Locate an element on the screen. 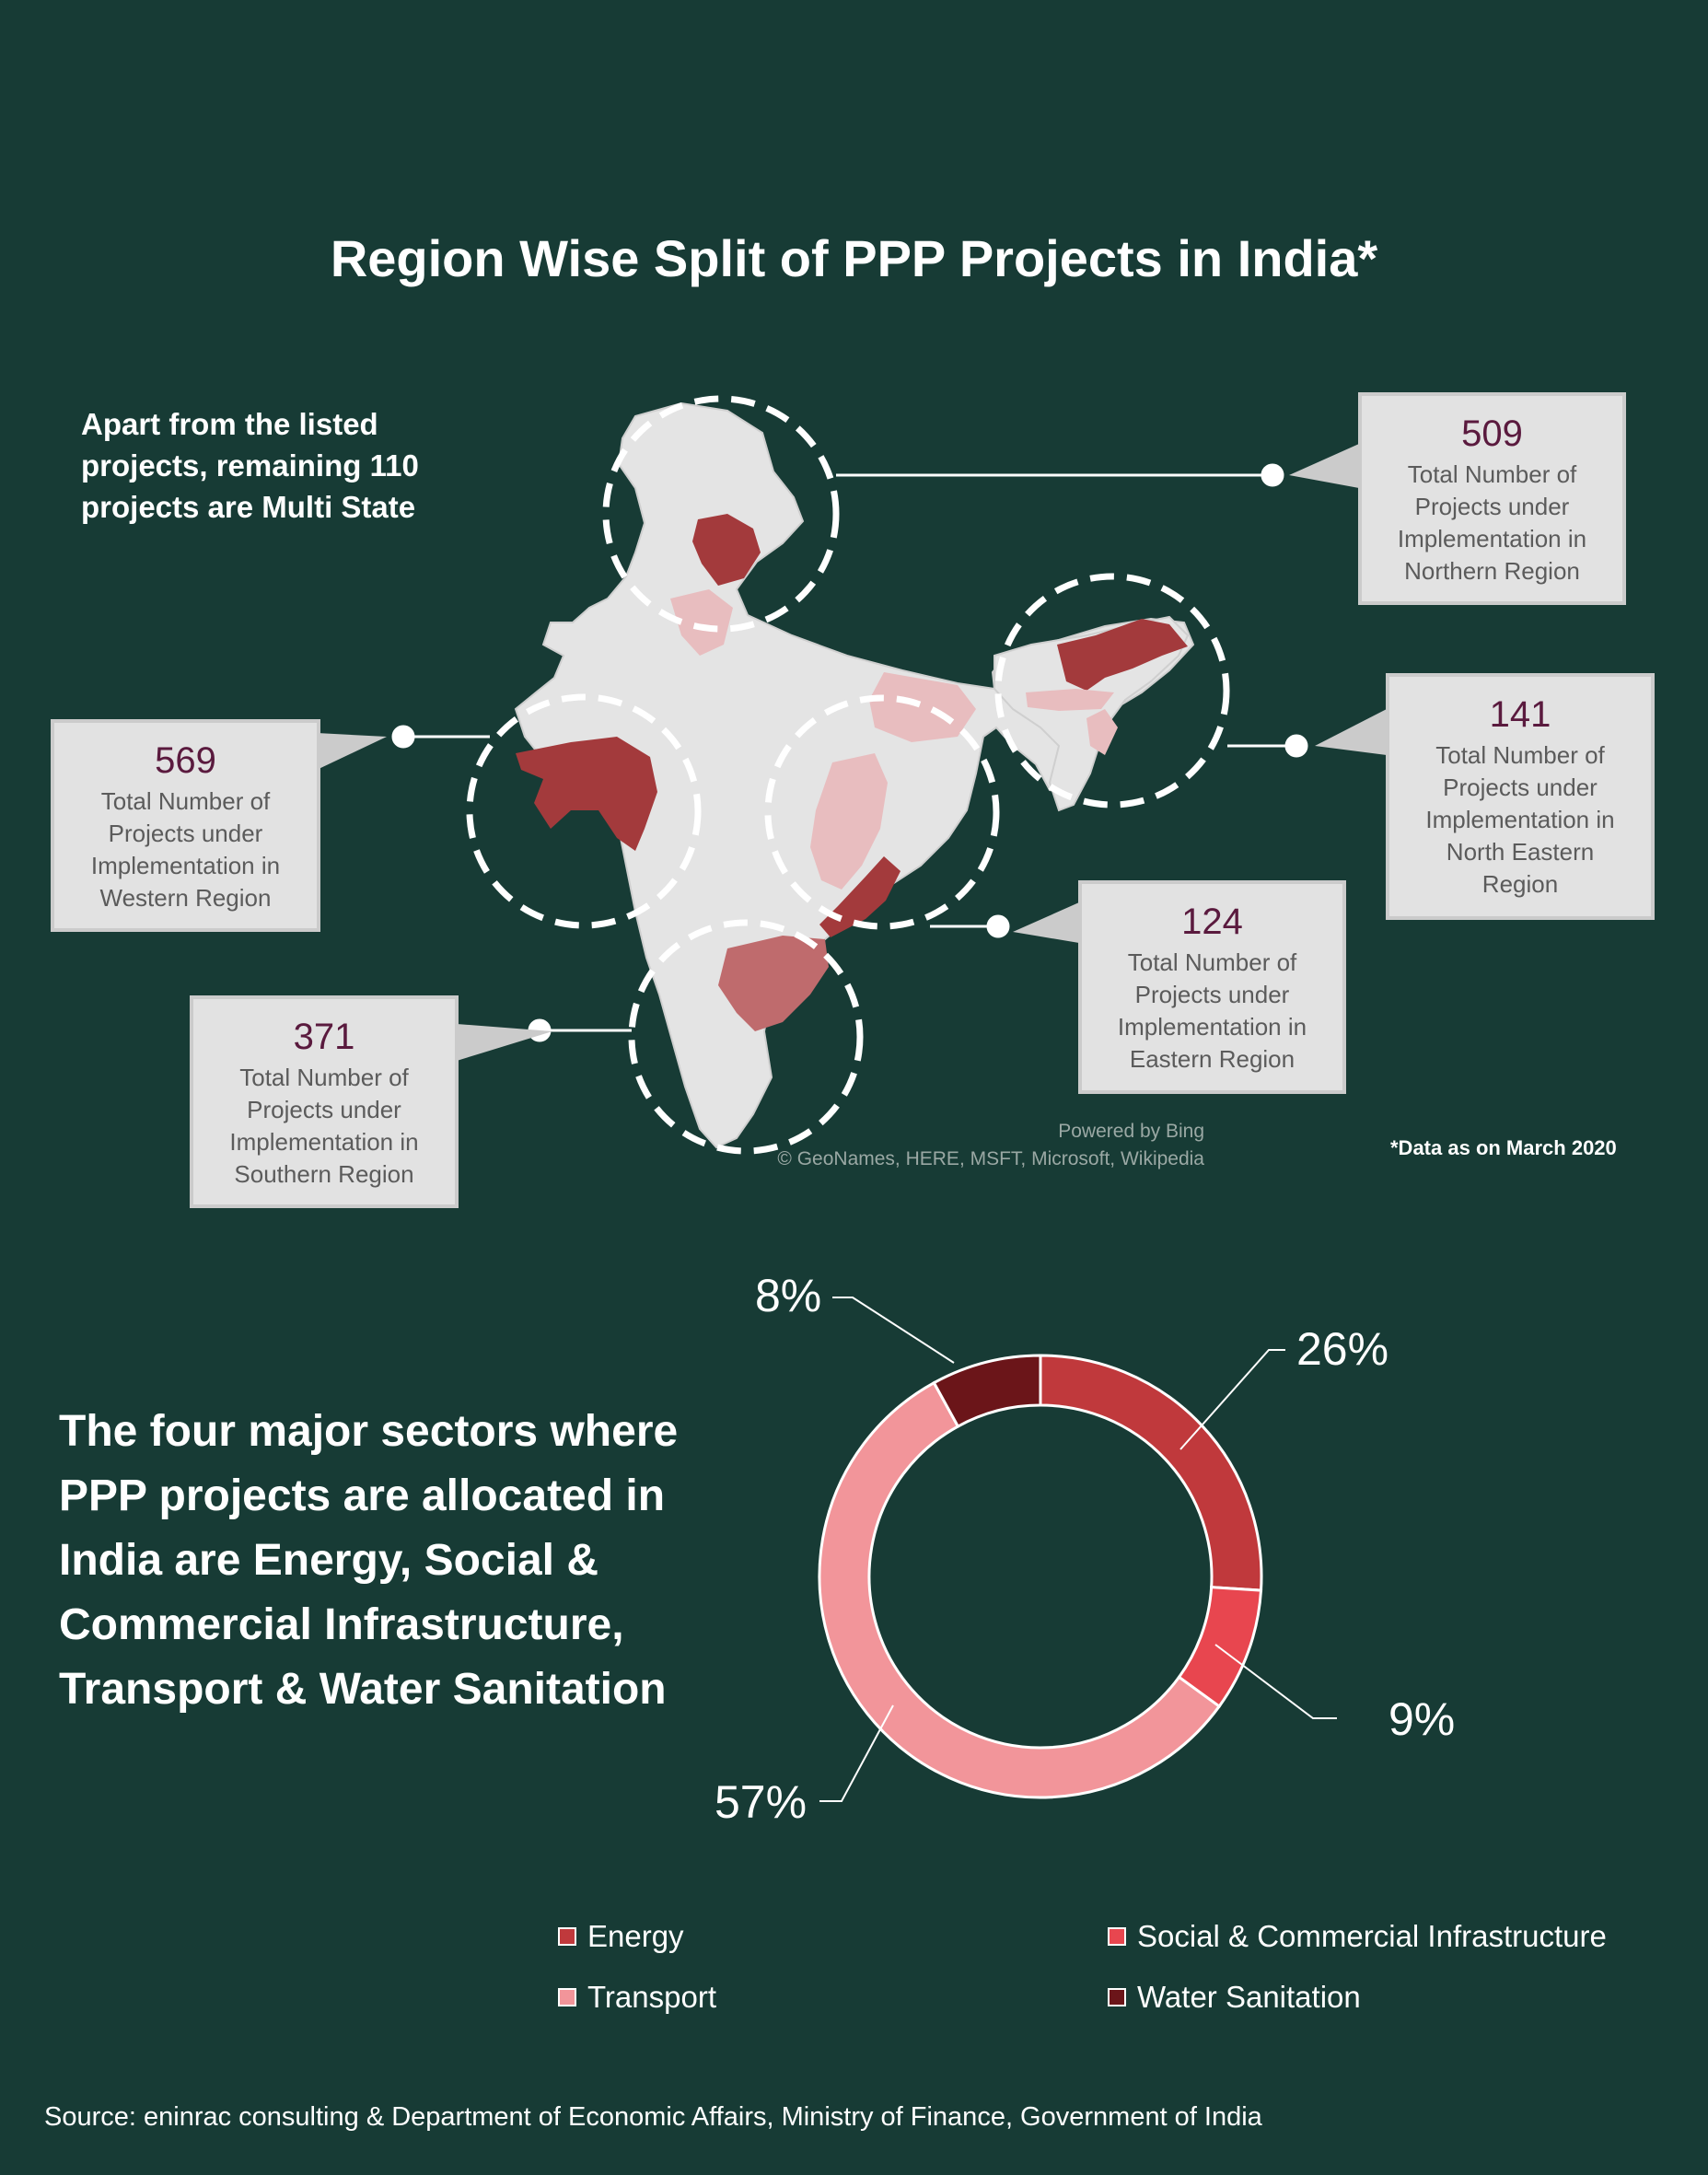 The width and height of the screenshot is (1708, 2175). state-northern-dark is located at coordinates (726, 550).